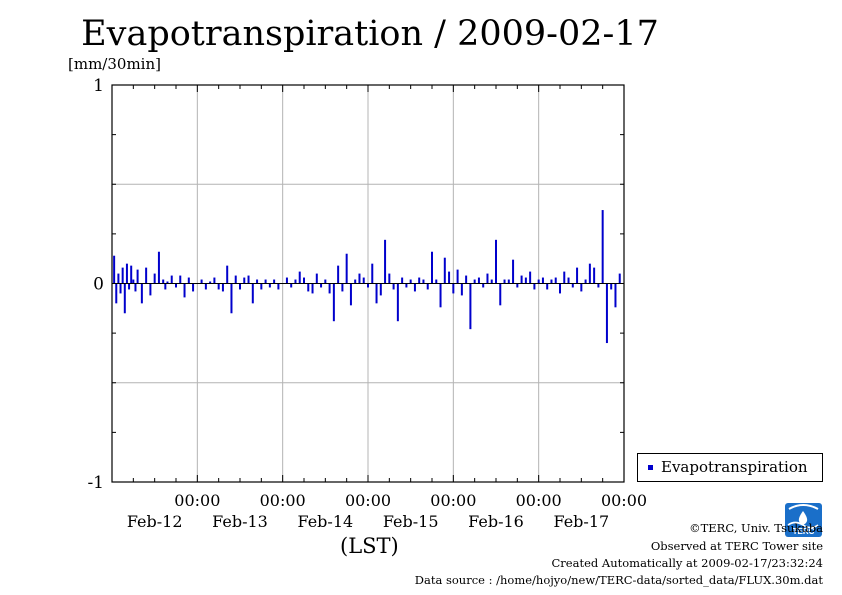  What do you see at coordinates (367, 277) in the screenshot?
I see `bar-series` at bounding box center [367, 277].